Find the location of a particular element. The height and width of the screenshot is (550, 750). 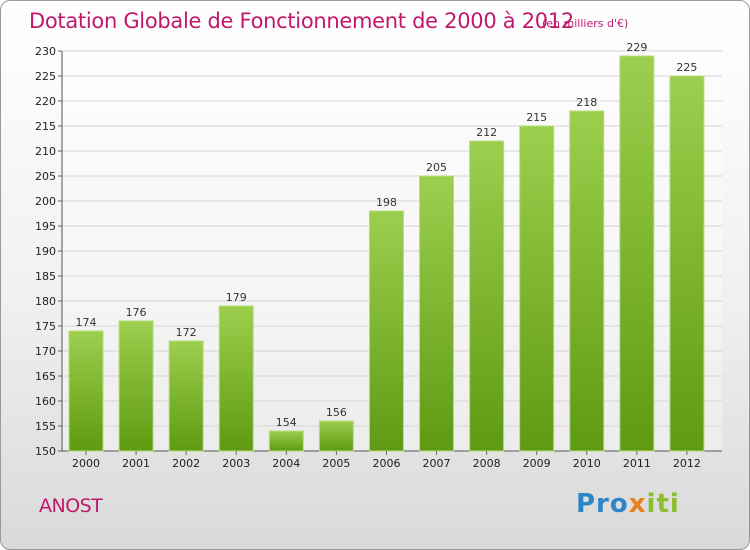

y-tick-label: 165 is located at coordinates (45, 376).